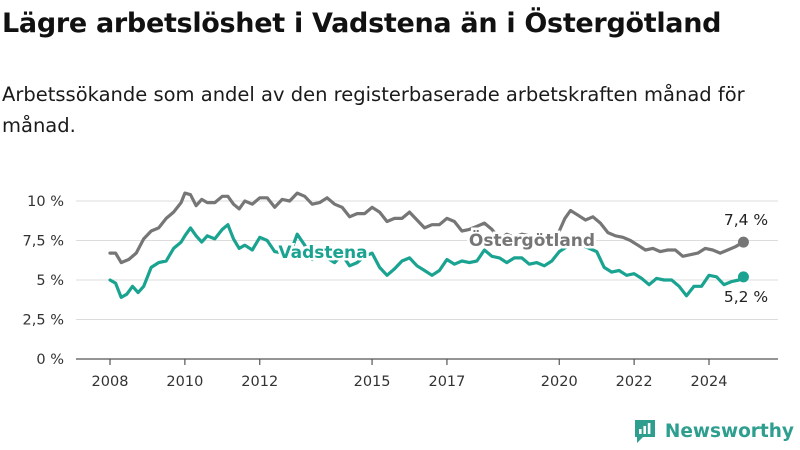 This screenshot has width=800, height=450. What do you see at coordinates (532, 240) in the screenshot?
I see `series-label-ostergotland: Östergötland` at bounding box center [532, 240].